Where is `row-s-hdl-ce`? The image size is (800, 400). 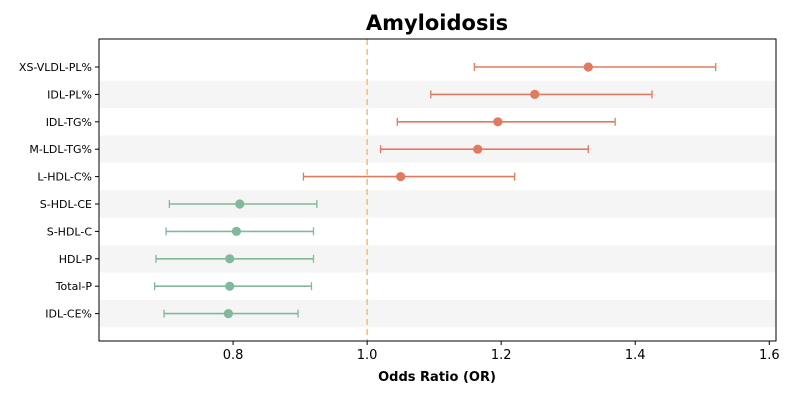 row-s-hdl-ce is located at coordinates (243, 204).